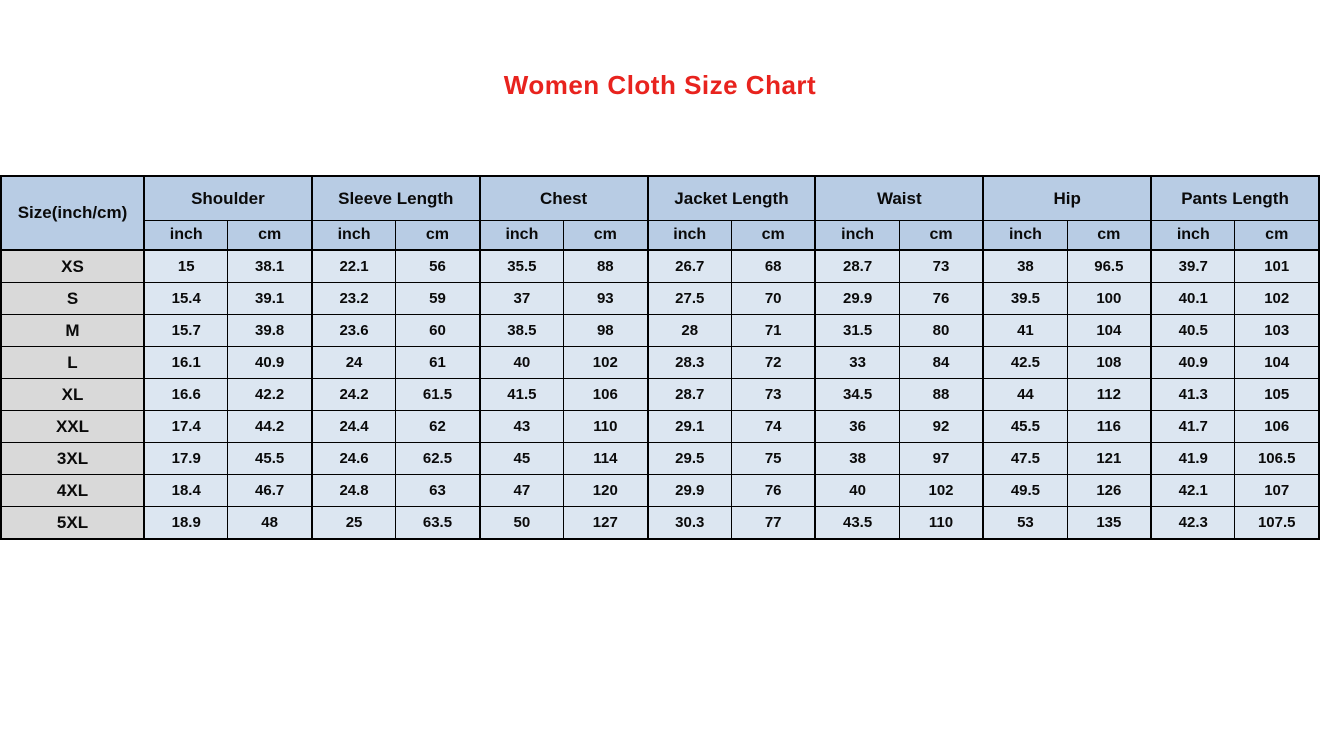 This screenshot has height=755, width=1320. Describe the element at coordinates (773, 458) in the screenshot. I see `measurement-cell: 75` at that location.